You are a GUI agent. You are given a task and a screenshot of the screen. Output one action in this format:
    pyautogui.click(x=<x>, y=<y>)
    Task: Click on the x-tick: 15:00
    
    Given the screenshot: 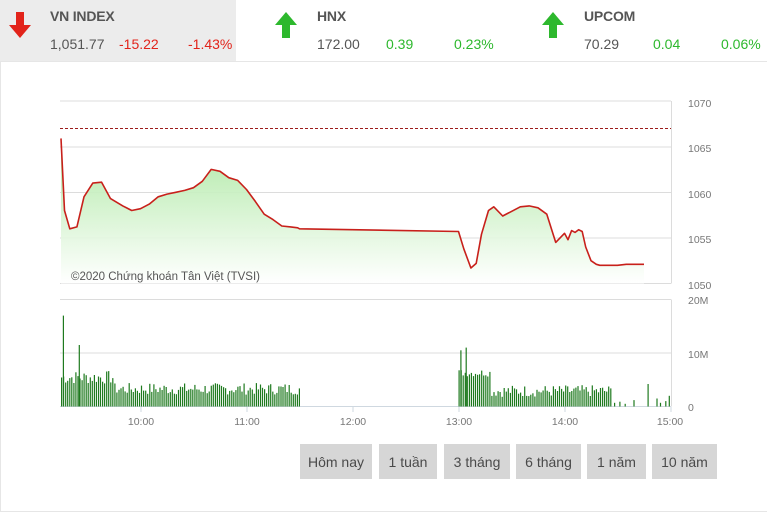 What is the action you would take?
    pyautogui.click(x=670, y=422)
    